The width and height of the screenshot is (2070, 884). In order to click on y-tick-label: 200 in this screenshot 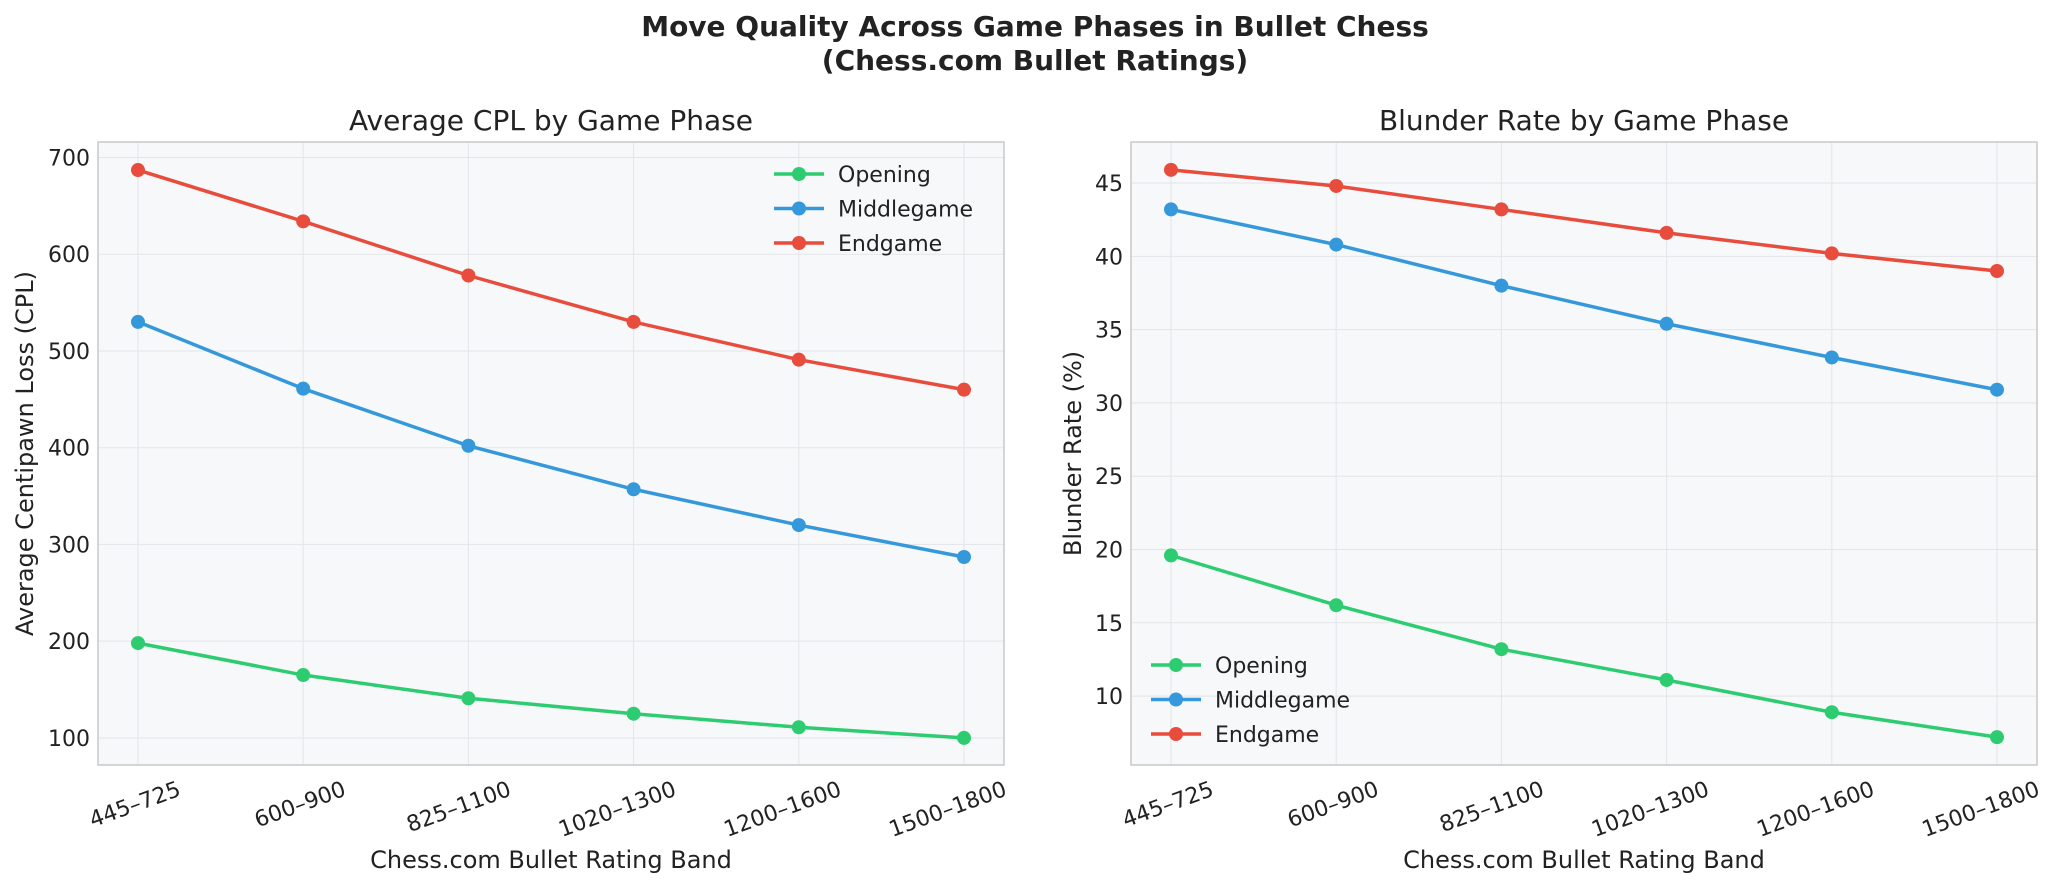, I will do `click(69, 642)`.